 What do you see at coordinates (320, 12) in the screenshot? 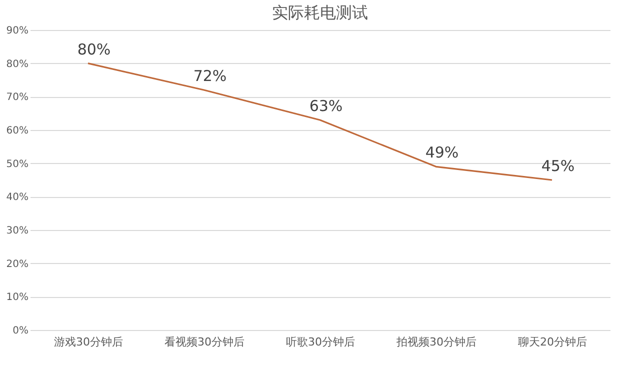
I see `chart-title: 实际耗电测试` at bounding box center [320, 12].